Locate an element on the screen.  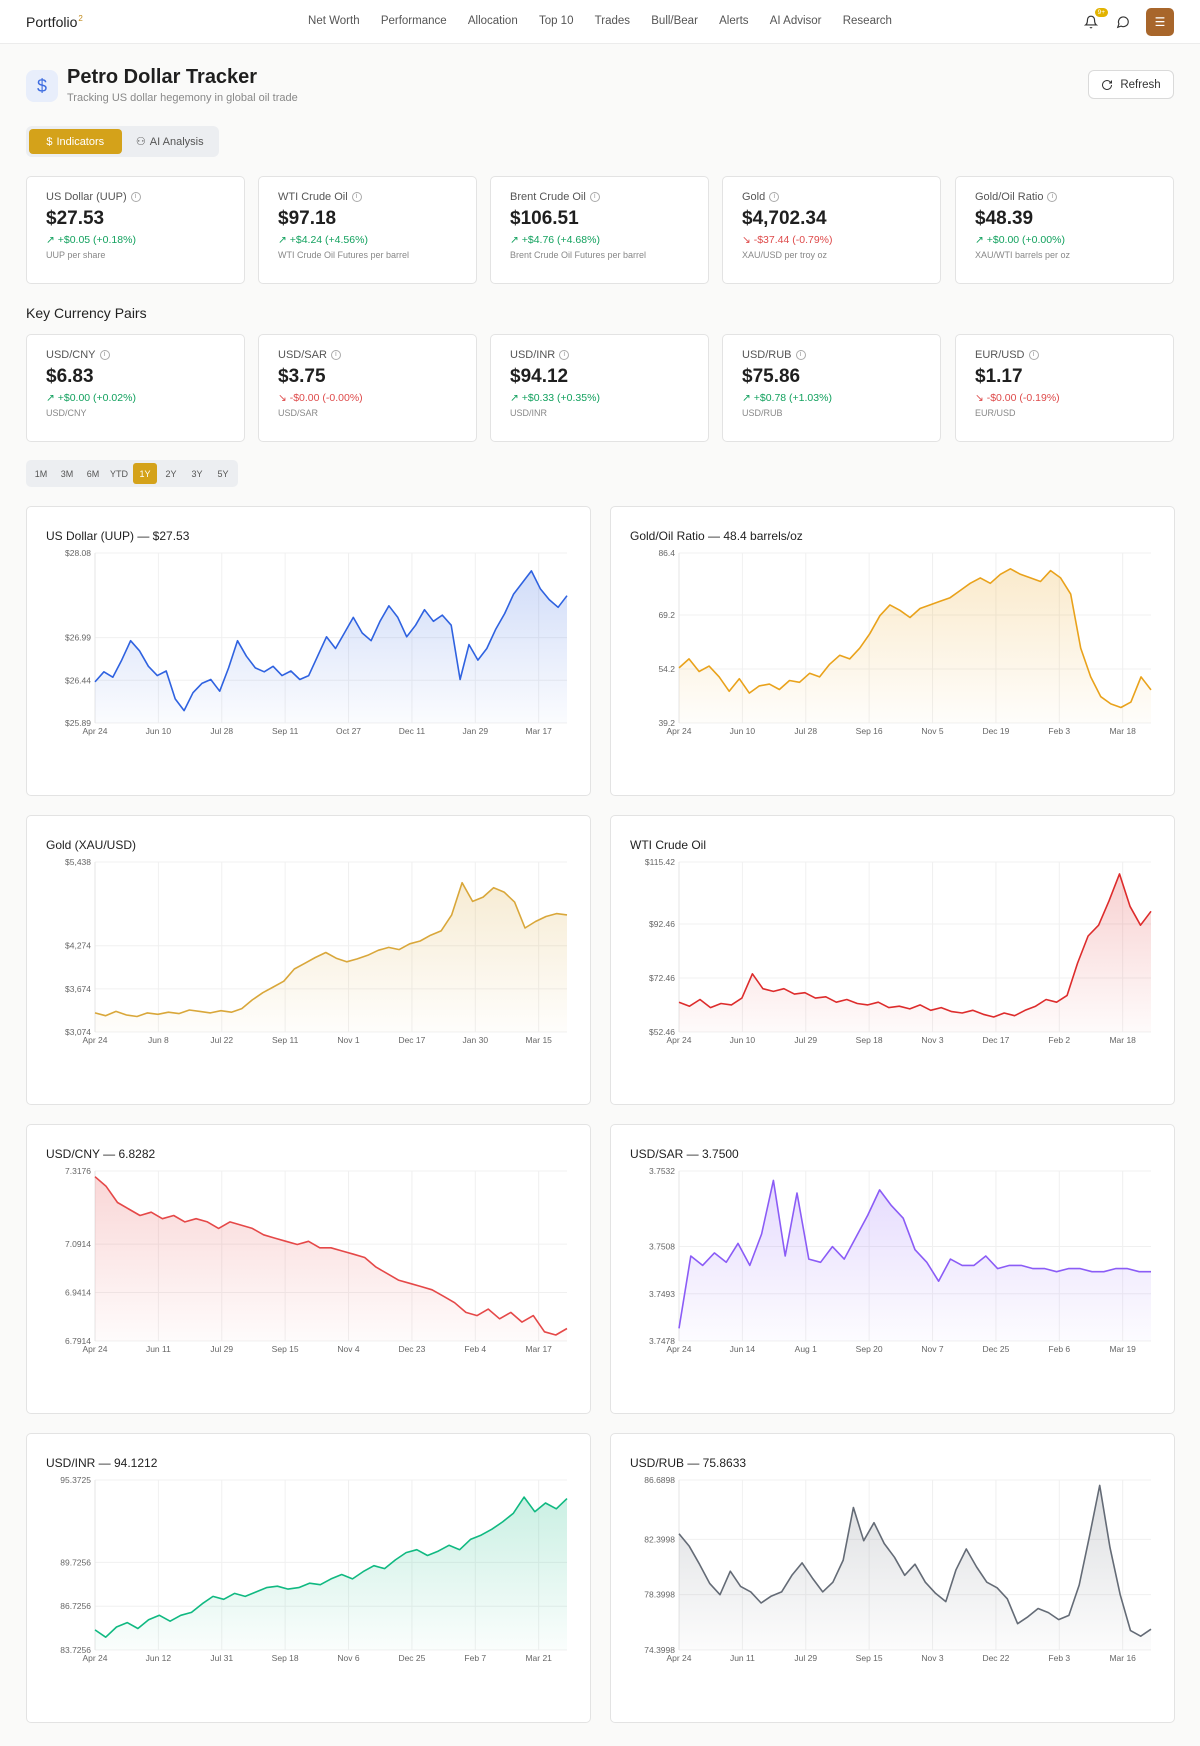
dollar-icon: $ is located at coordinates (49, 141).